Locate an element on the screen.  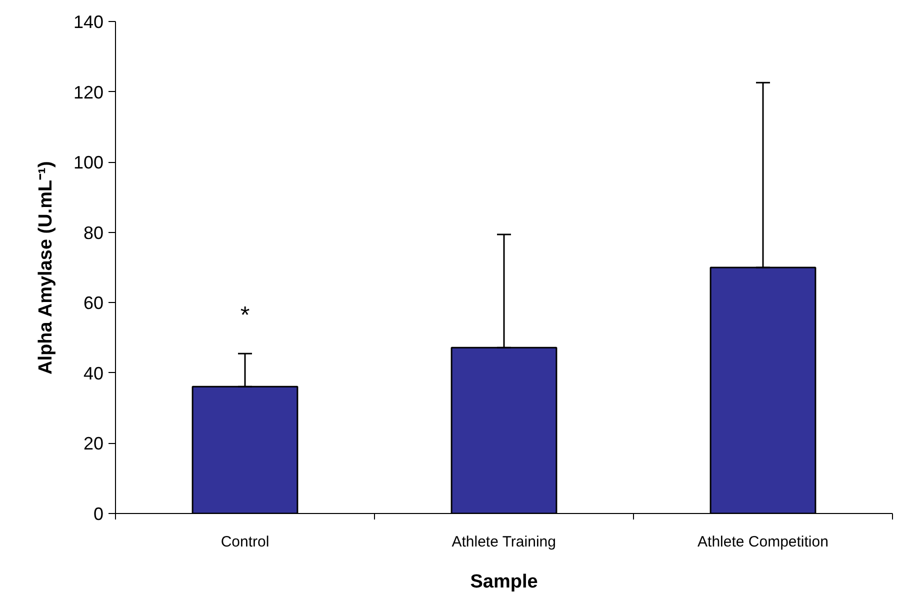
y-tick-label: 120 is located at coordinates (88, 92).